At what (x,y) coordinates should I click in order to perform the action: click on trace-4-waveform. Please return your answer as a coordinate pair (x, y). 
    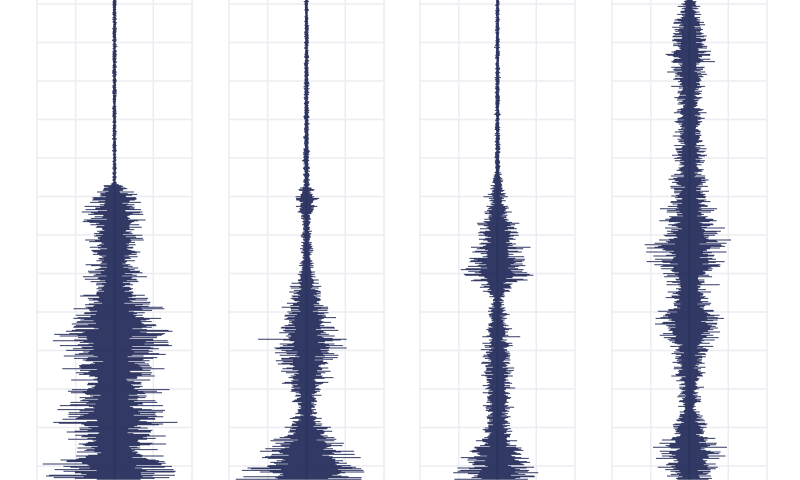
    Looking at the image, I should click on (687, 240).